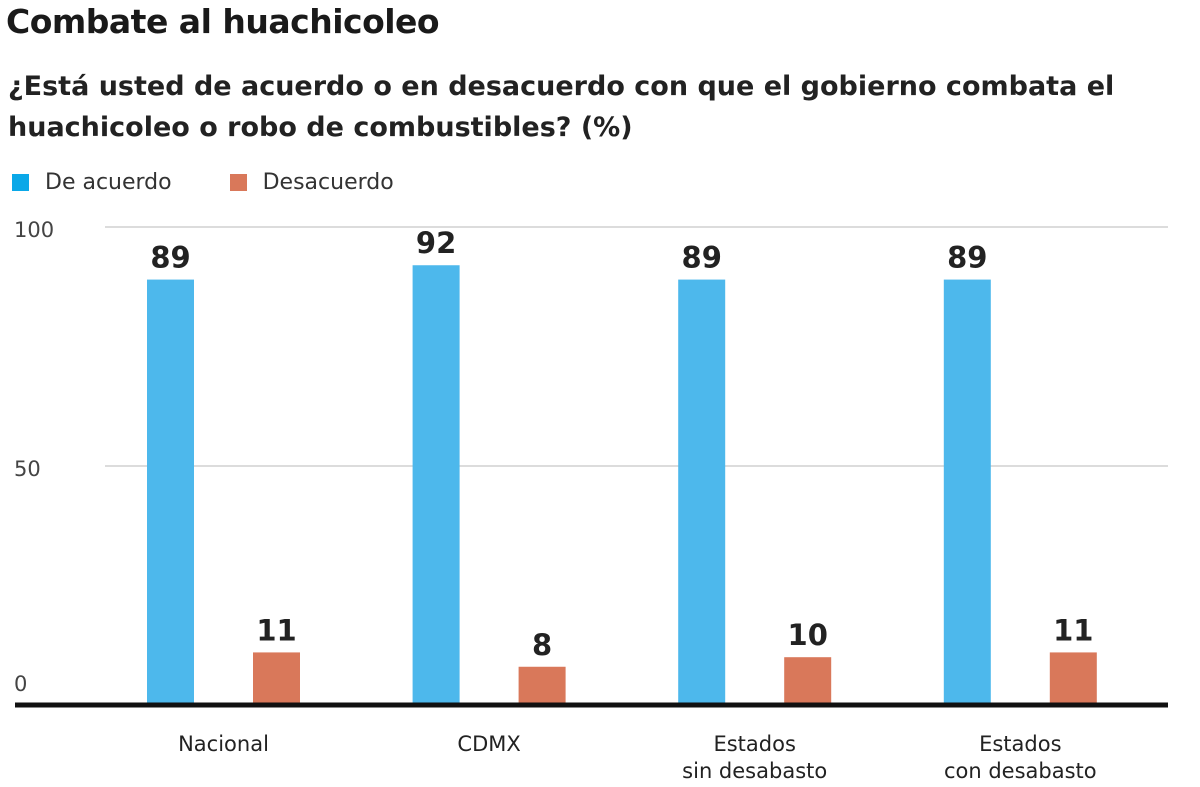 Image resolution: width=1200 pixels, height=787 pixels. I want to click on y-tick-label: 0, so click(20, 684).